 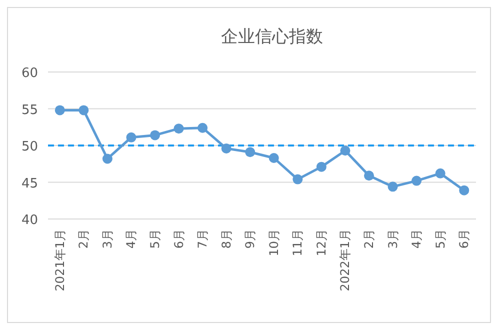 I want to click on y-tick-label: 55, so click(x=29, y=110).